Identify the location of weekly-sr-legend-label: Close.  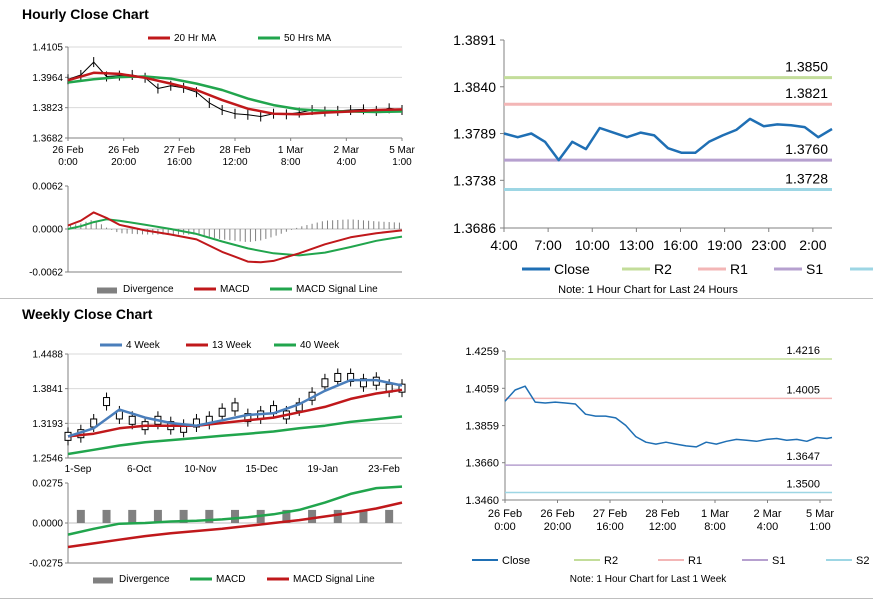
(516, 561).